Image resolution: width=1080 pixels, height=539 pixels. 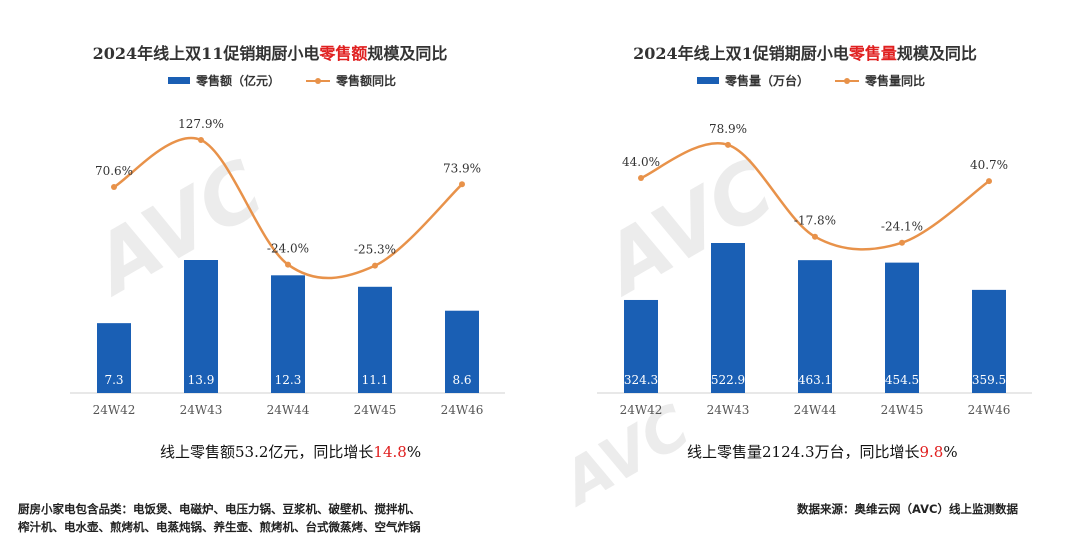 What do you see at coordinates (989, 181) in the screenshot?
I see `chart-2-yoy-point-24W46` at bounding box center [989, 181].